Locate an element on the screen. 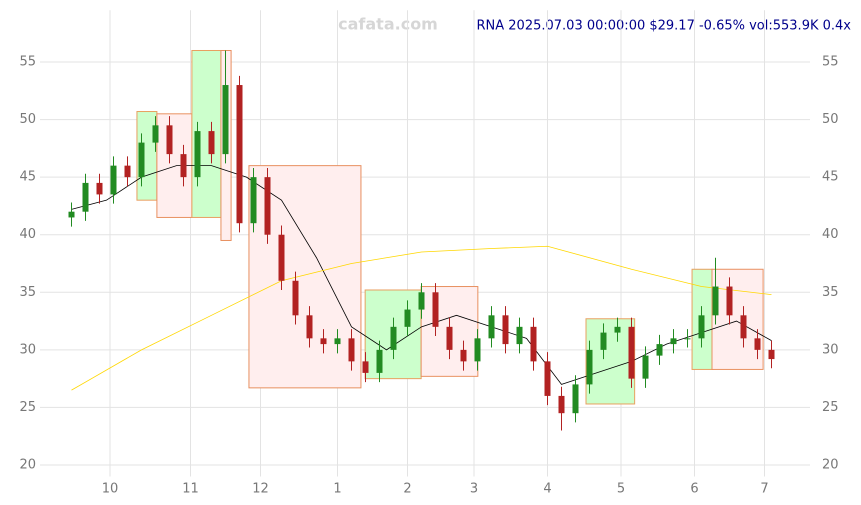 The height and width of the screenshot is (505, 861). y-tick-label-right: 55 is located at coordinates (830, 62).